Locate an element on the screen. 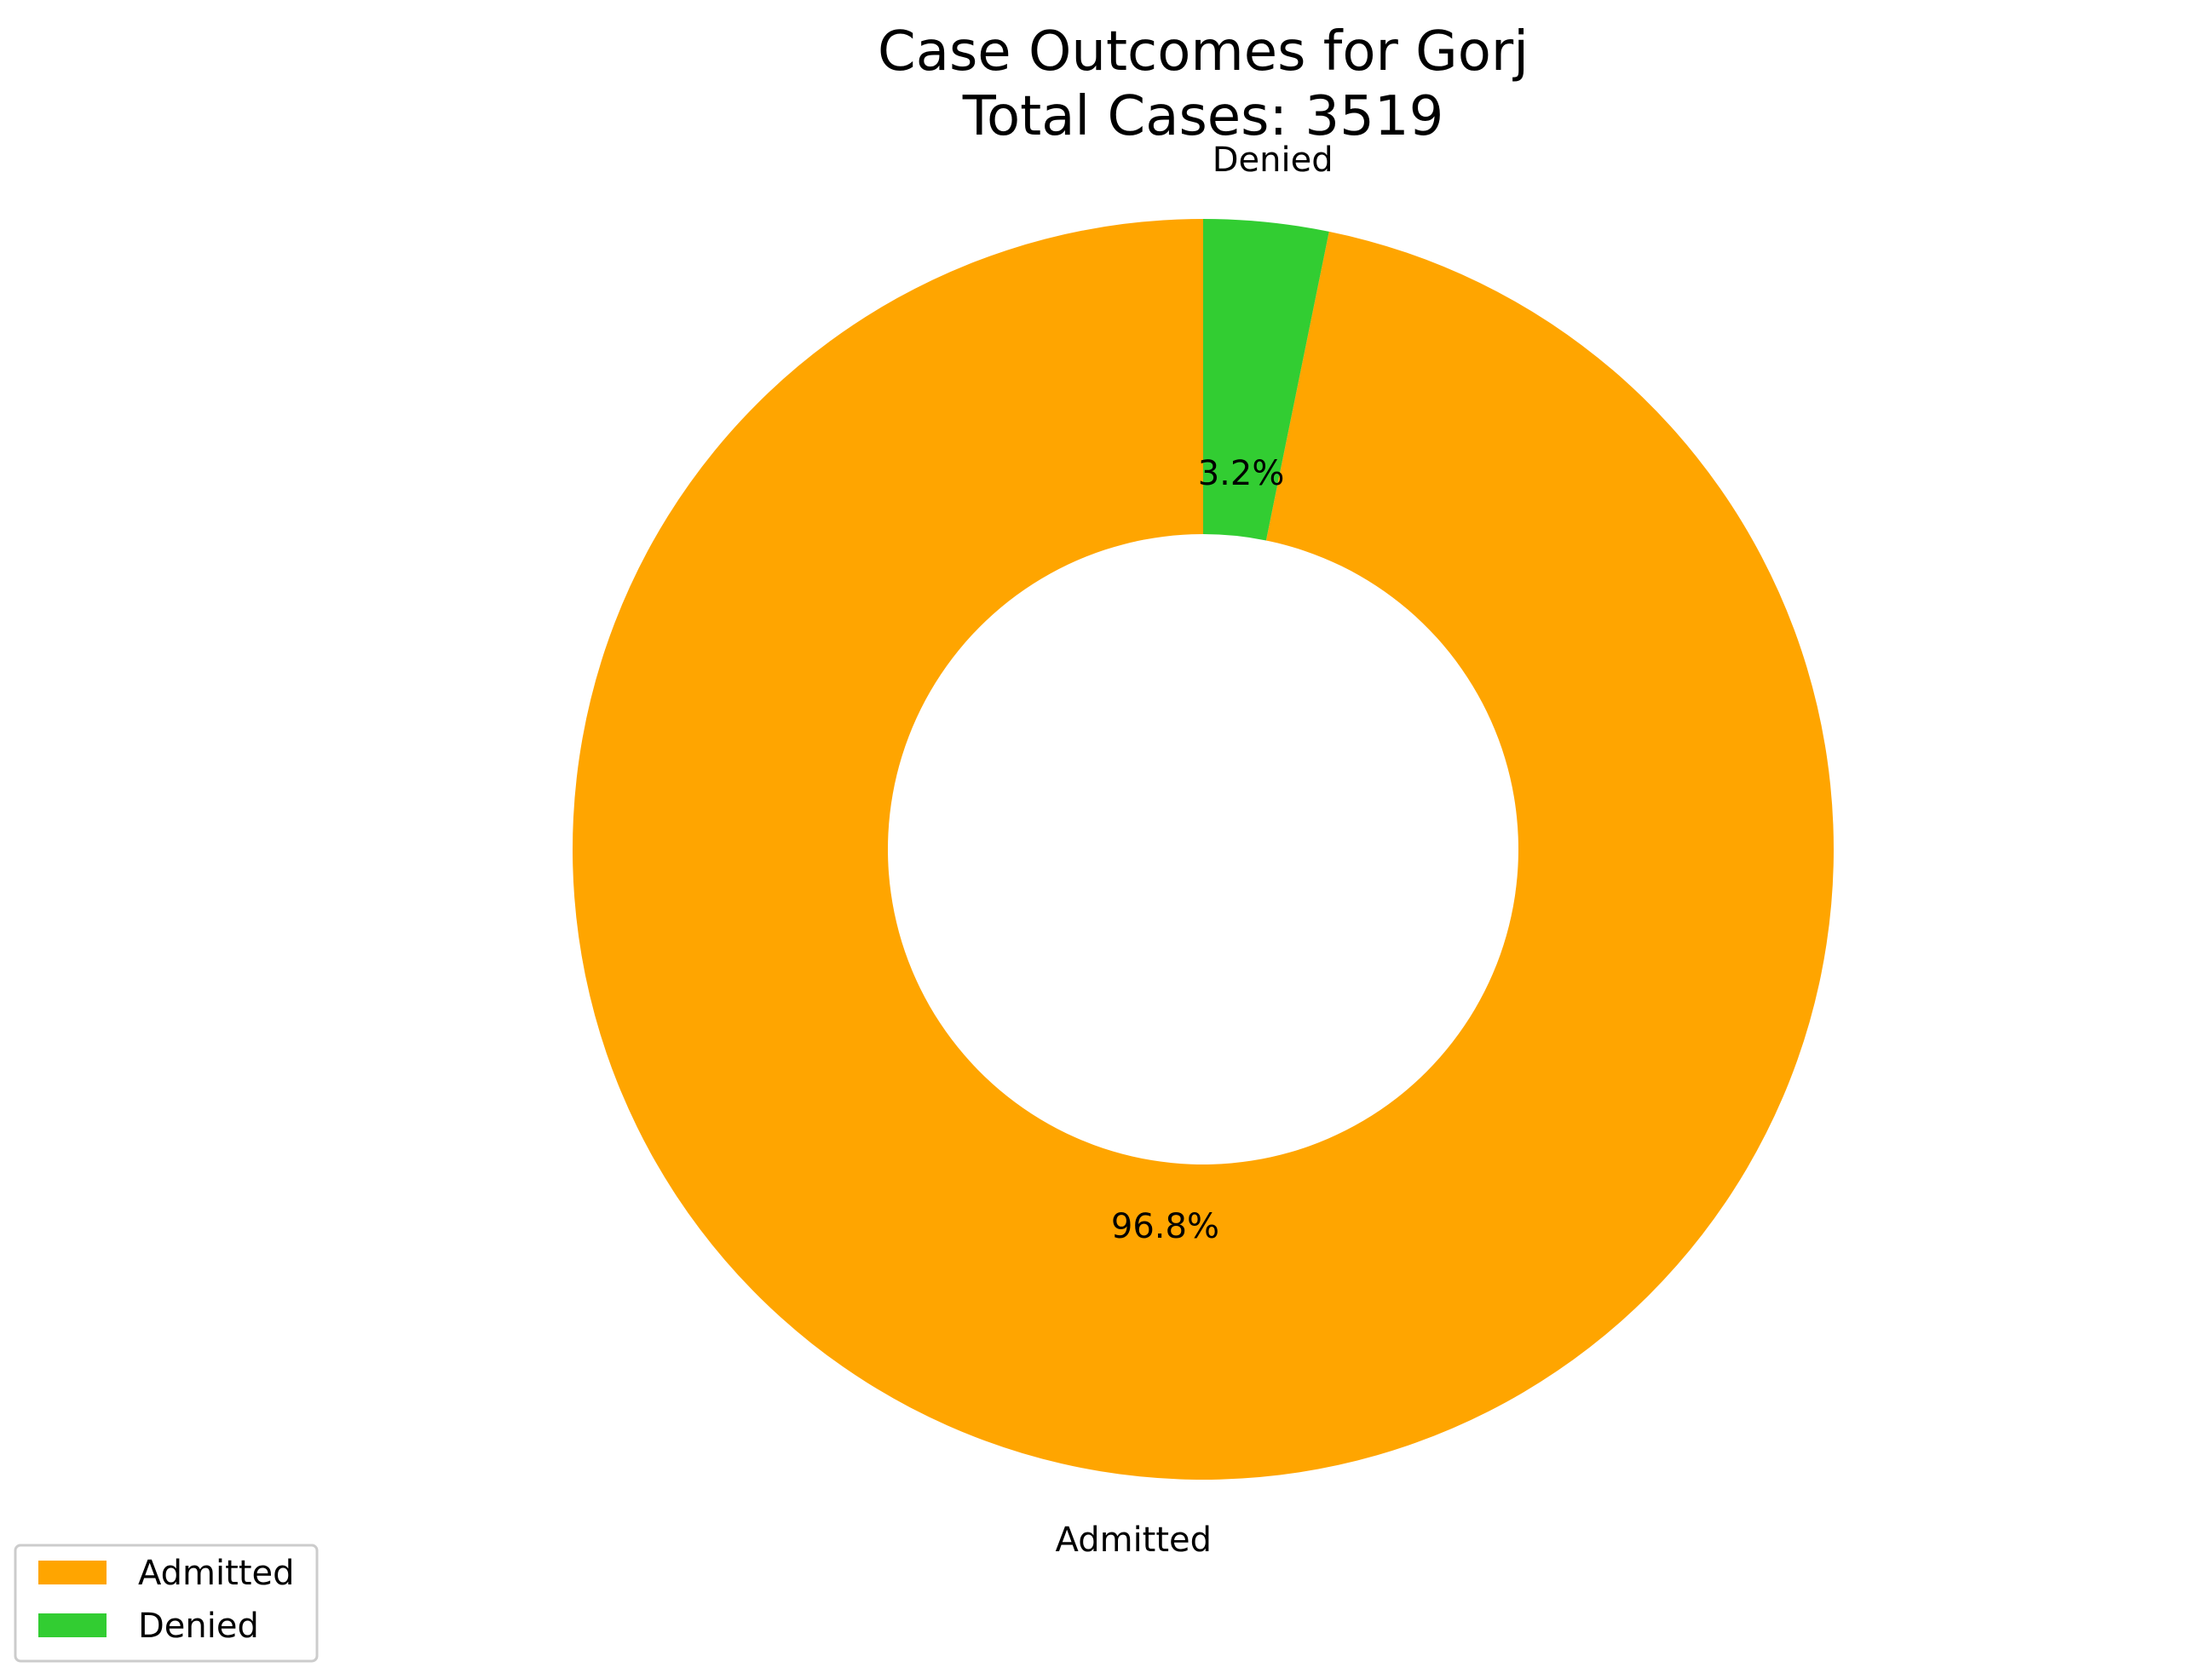 This screenshot has height=1679, width=2212. slice-denied is located at coordinates (1266, 380).